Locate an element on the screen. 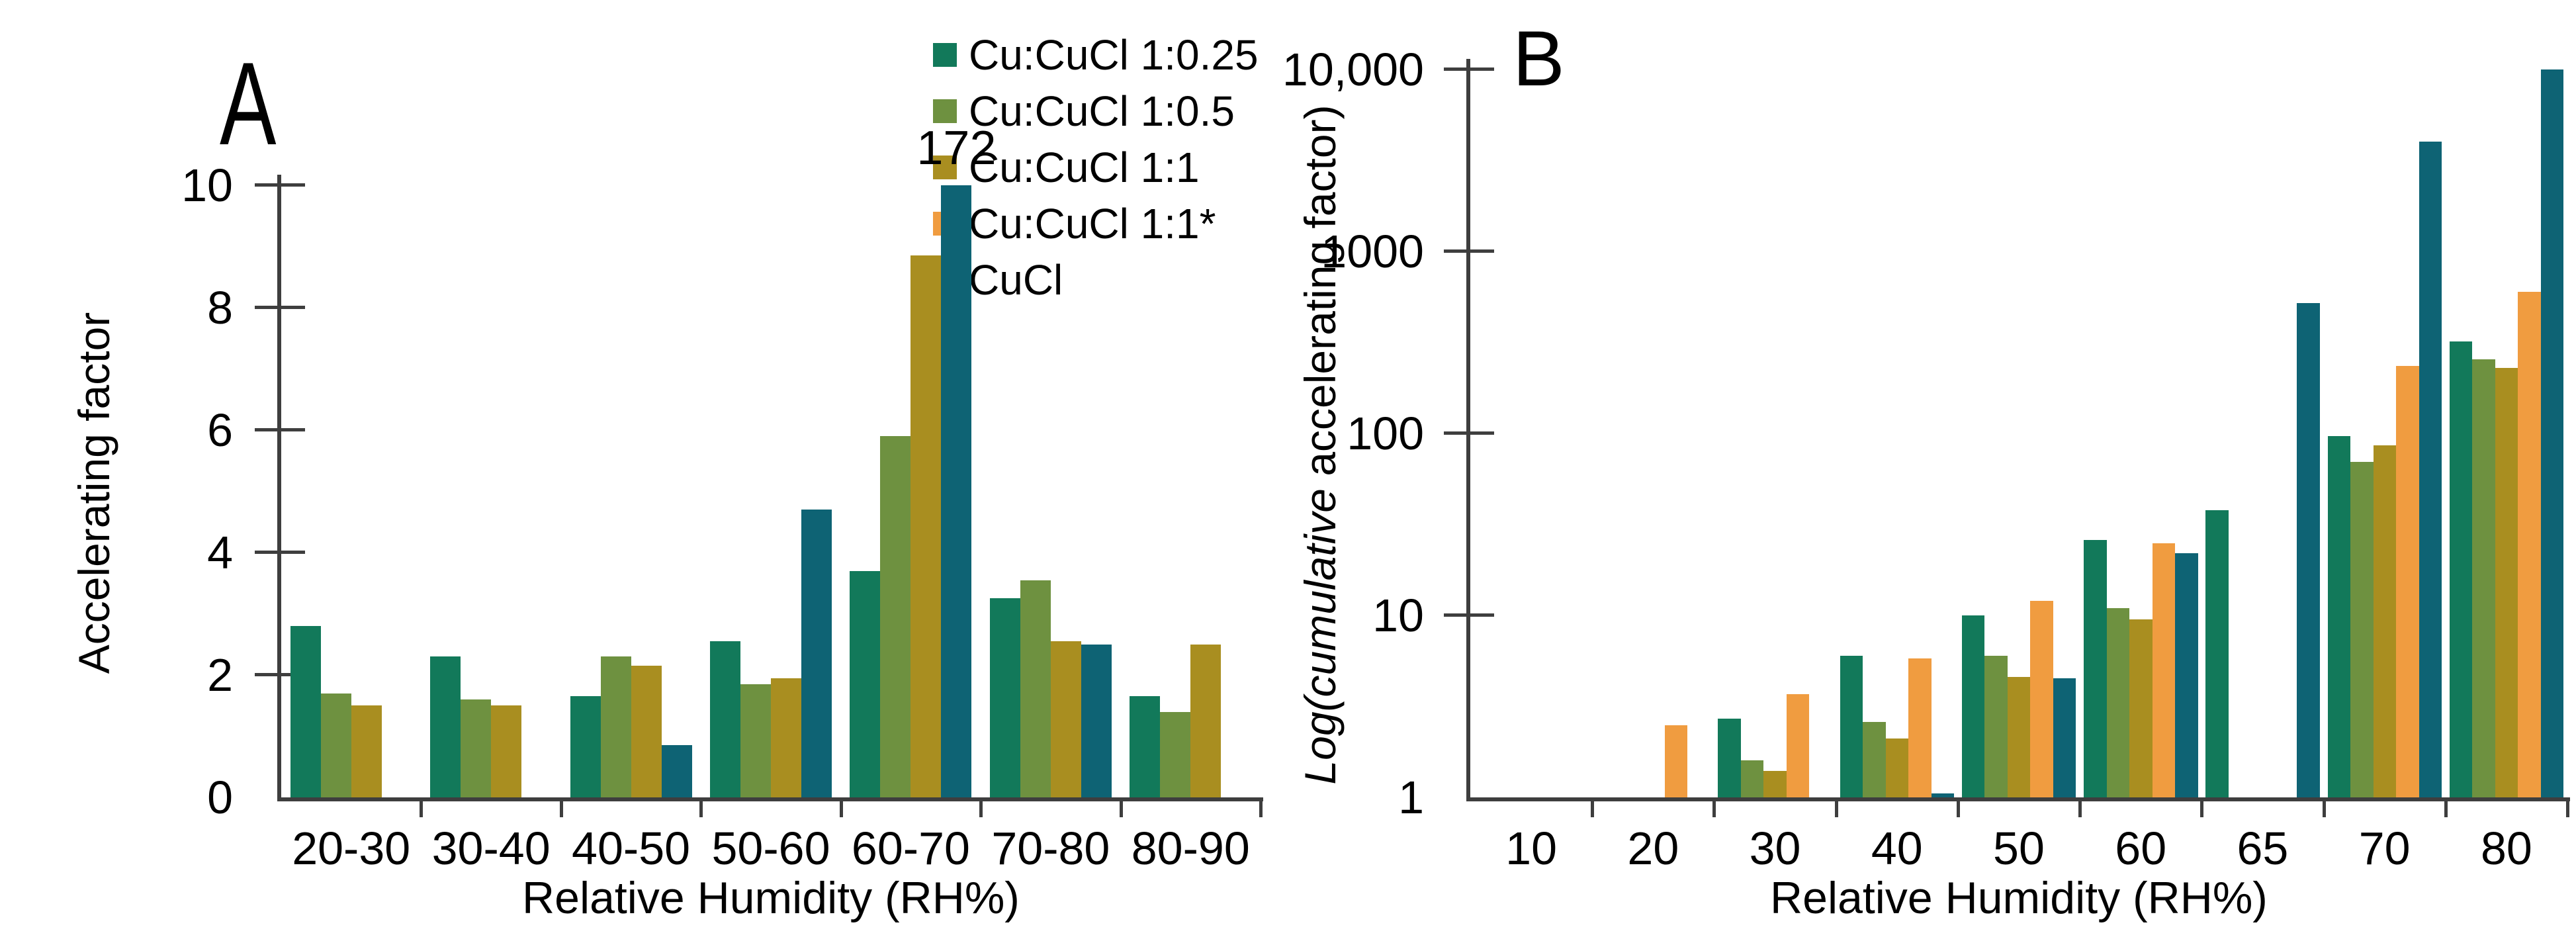 The width and height of the screenshot is (2576, 939). x-tick-label: 50-60 is located at coordinates (770, 849).